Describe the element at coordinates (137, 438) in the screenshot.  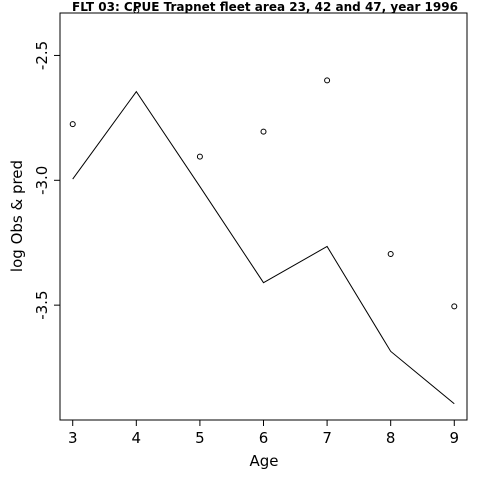
I see `x-tick-label: 4` at that location.